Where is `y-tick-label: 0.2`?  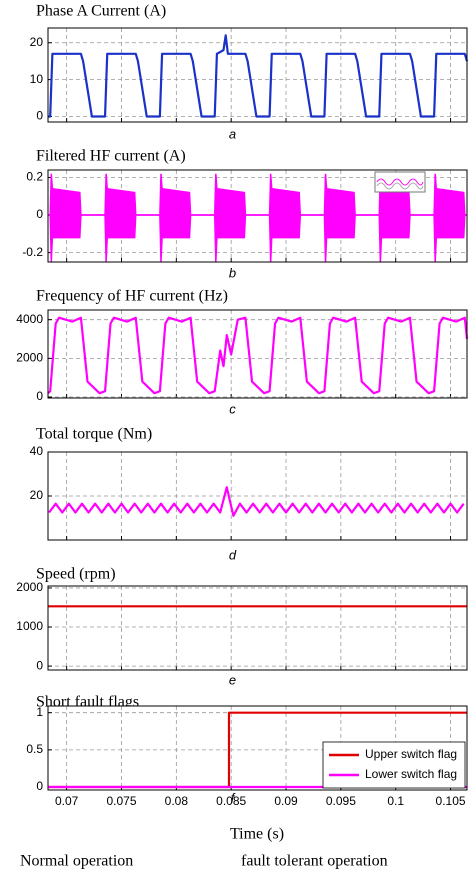
y-tick-label: 0.2 is located at coordinates (34, 177).